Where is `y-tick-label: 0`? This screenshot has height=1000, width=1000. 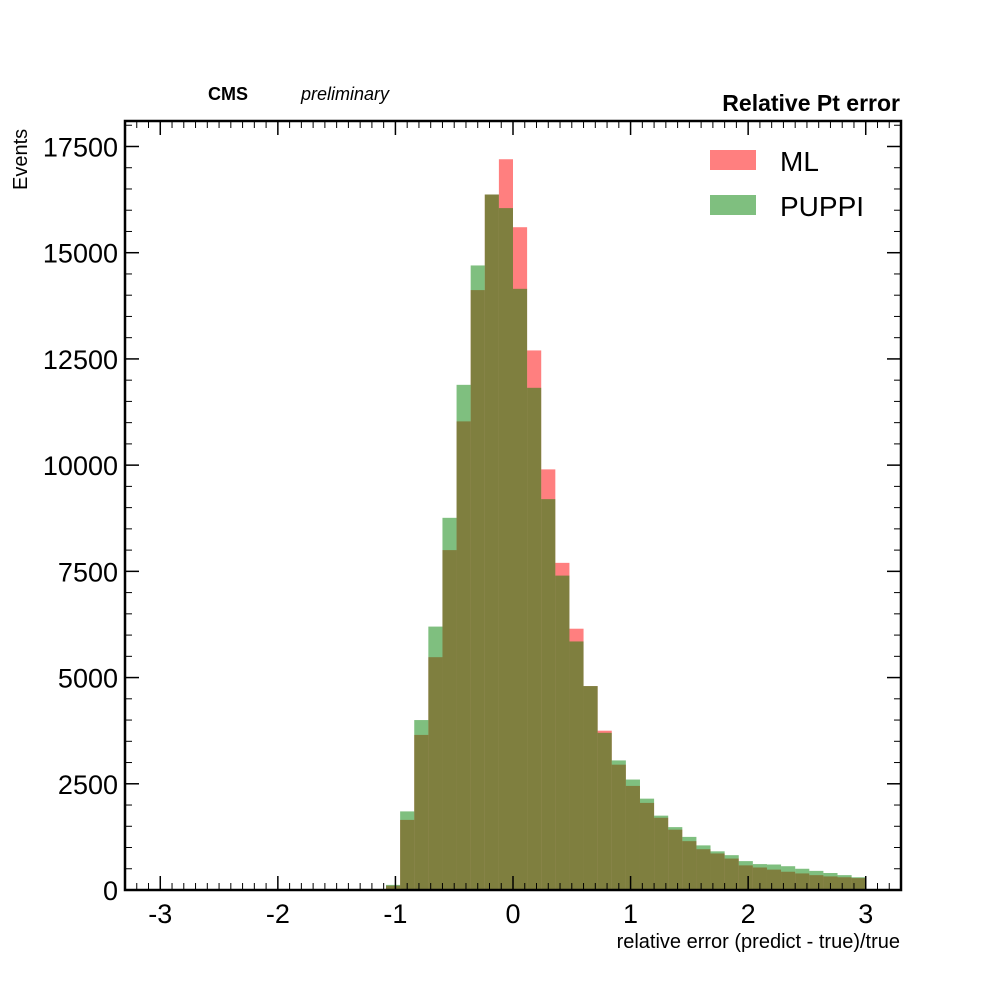 y-tick-label: 0 is located at coordinates (110, 891).